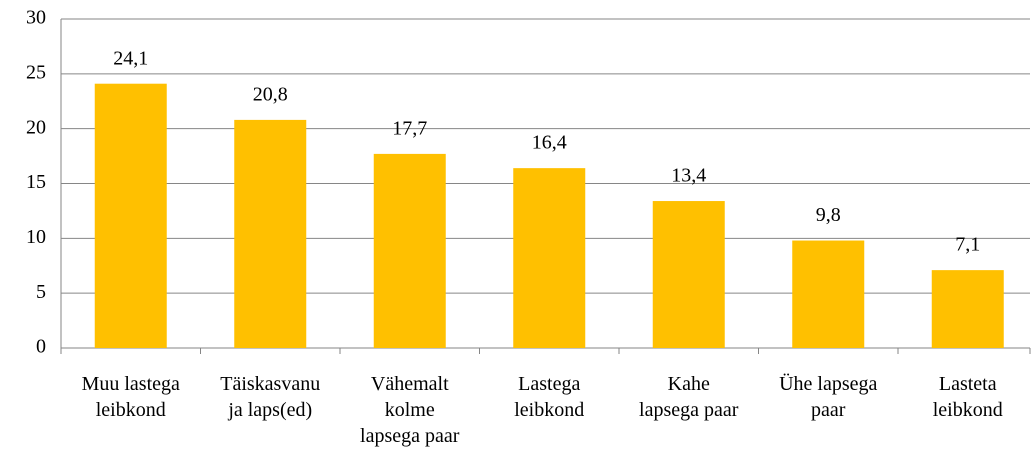 This screenshot has width=1034, height=463. I want to click on value-label: 7,1, so click(967, 245).